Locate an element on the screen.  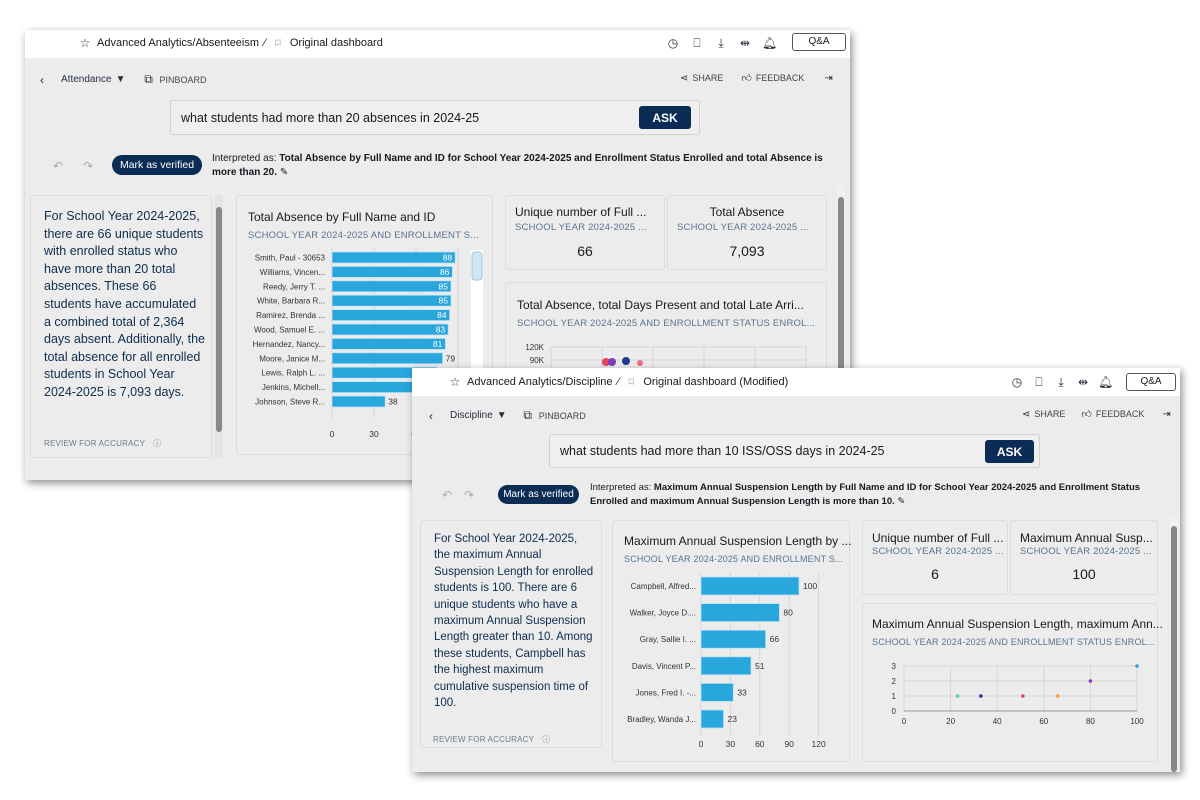
data-label: 51 is located at coordinates (760, 666).